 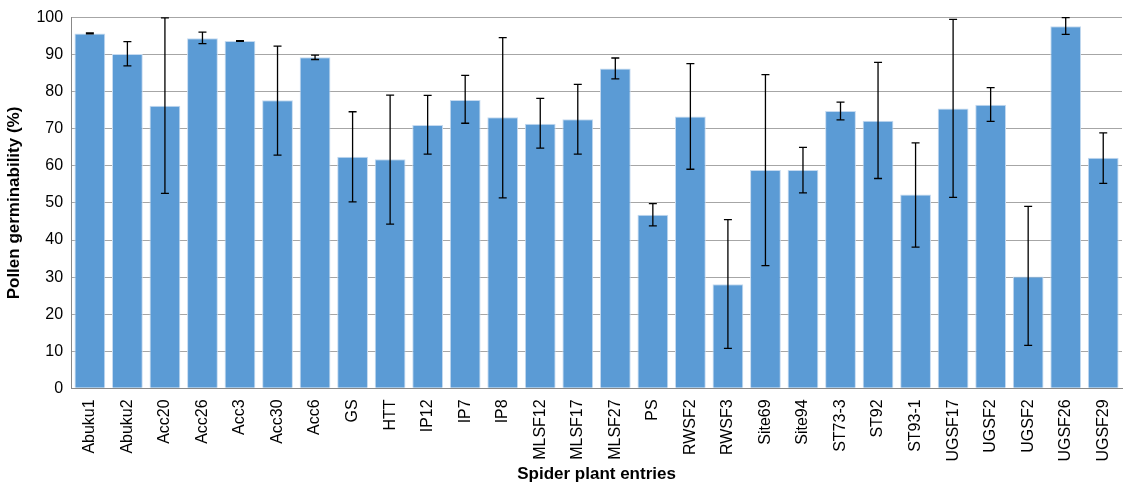 I want to click on y-tick-label: 90, so click(x=54, y=54).